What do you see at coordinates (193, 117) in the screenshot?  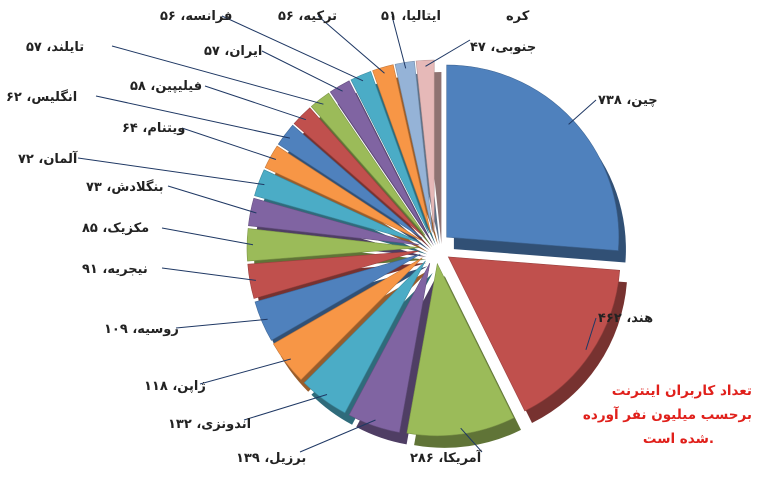 I see `leader-line-england` at bounding box center [193, 117].